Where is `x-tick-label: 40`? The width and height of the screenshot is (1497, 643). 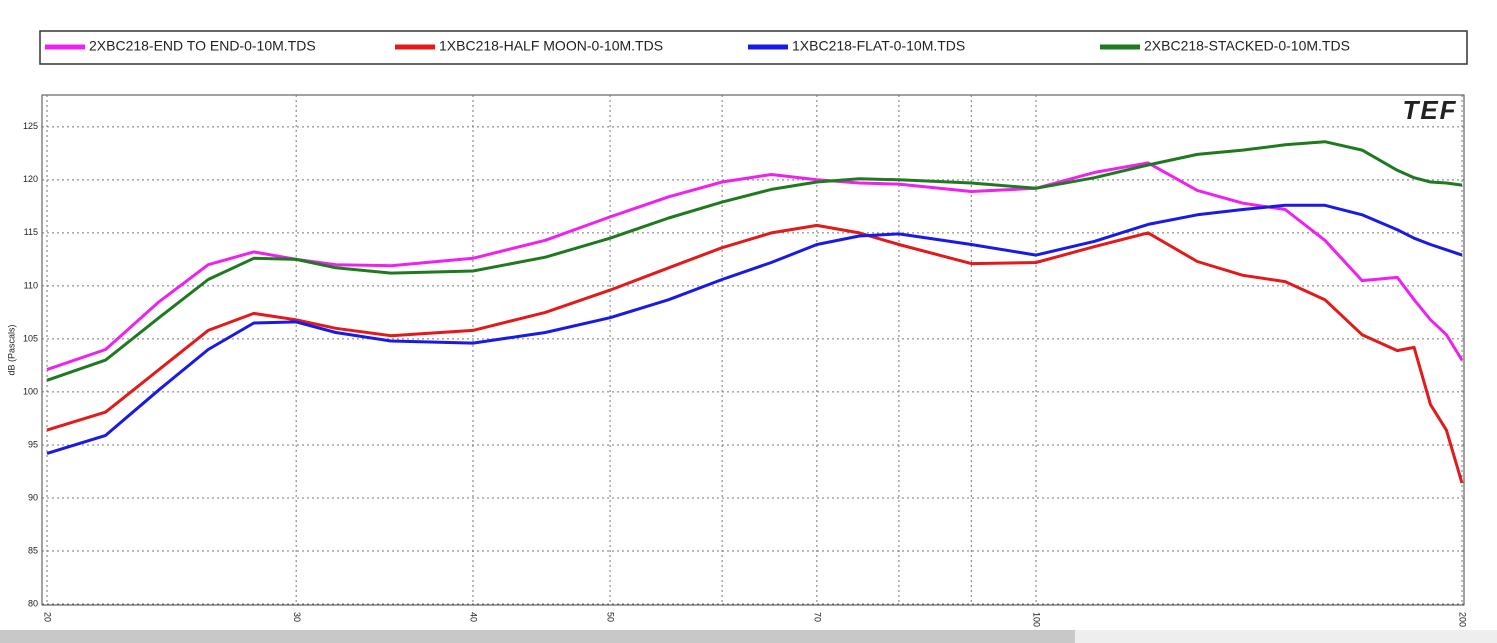
x-tick-label: 40 is located at coordinates (474, 617).